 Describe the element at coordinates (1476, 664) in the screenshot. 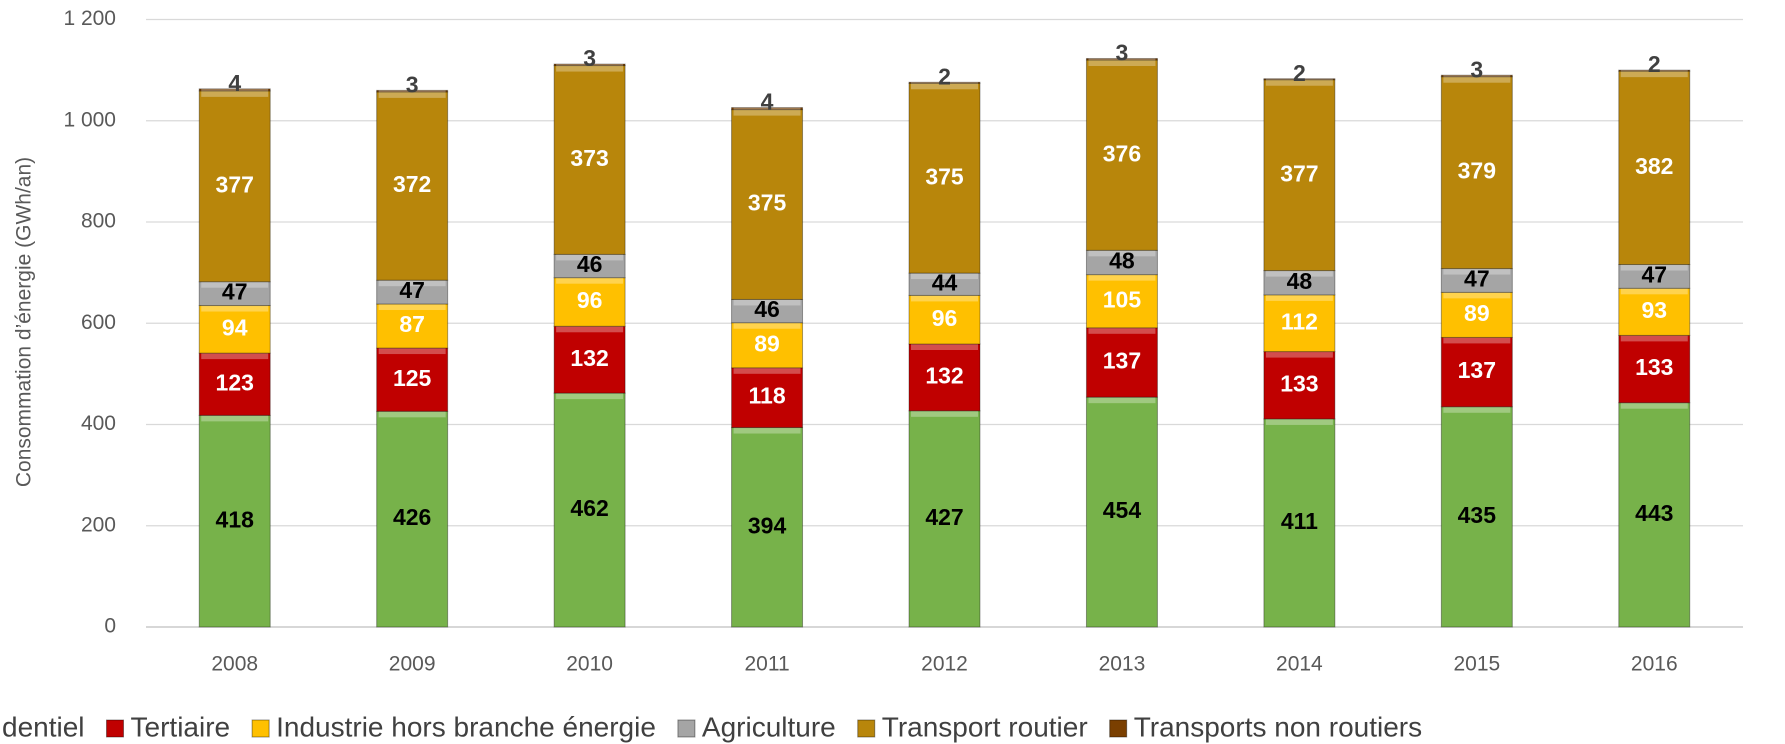

I see `x-tick-label: 2015` at that location.